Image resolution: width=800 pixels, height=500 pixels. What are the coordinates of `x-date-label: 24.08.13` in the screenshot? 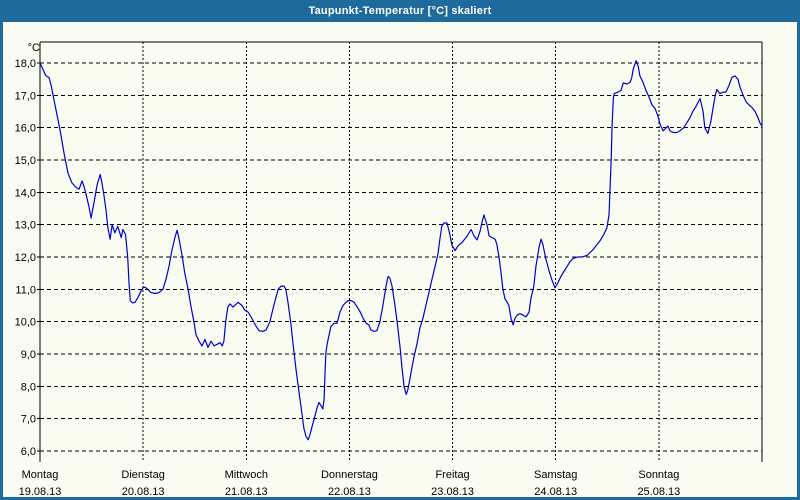 It's located at (555, 492).